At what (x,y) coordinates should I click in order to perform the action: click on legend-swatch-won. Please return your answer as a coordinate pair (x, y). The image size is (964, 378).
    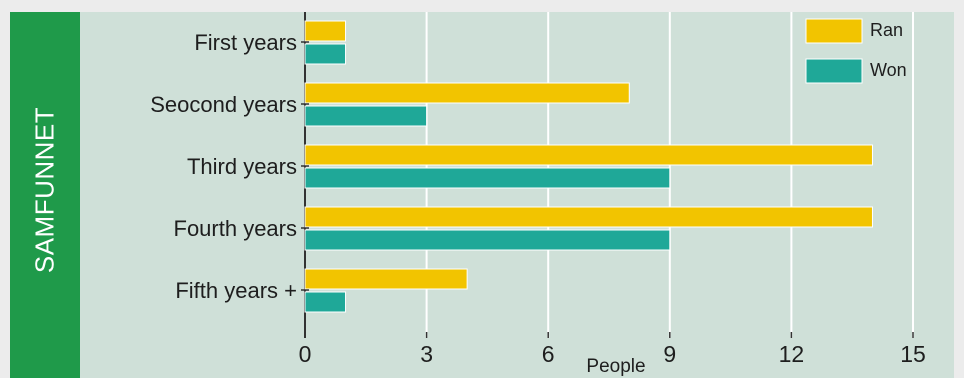
    Looking at the image, I should click on (834, 71).